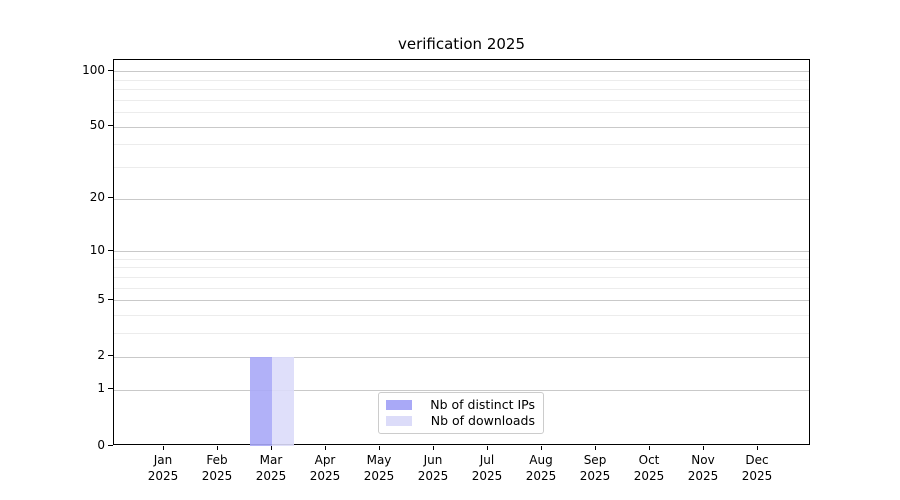 This screenshot has width=900, height=500. Describe the element at coordinates (93, 69) in the screenshot. I see `y-tick-label: 100` at that location.